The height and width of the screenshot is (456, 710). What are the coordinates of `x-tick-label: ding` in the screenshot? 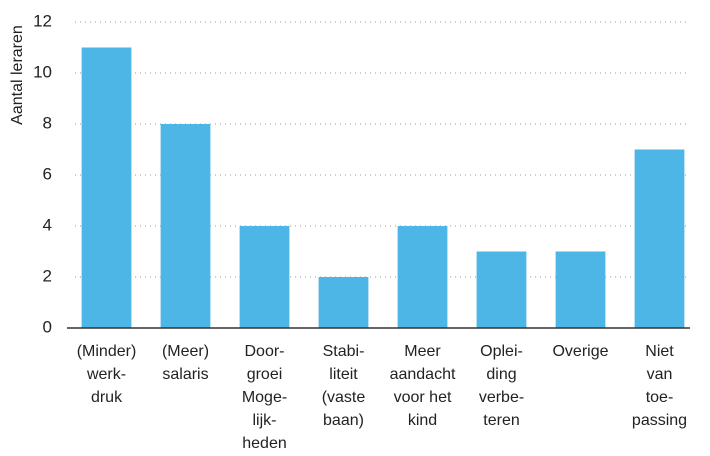 It's located at (501, 374).